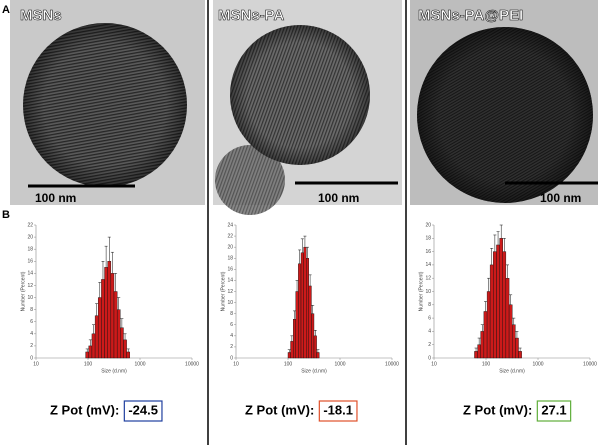 The image size is (600, 445). Describe the element at coordinates (429, 358) in the screenshot. I see `y-tick-label: 0` at that location.